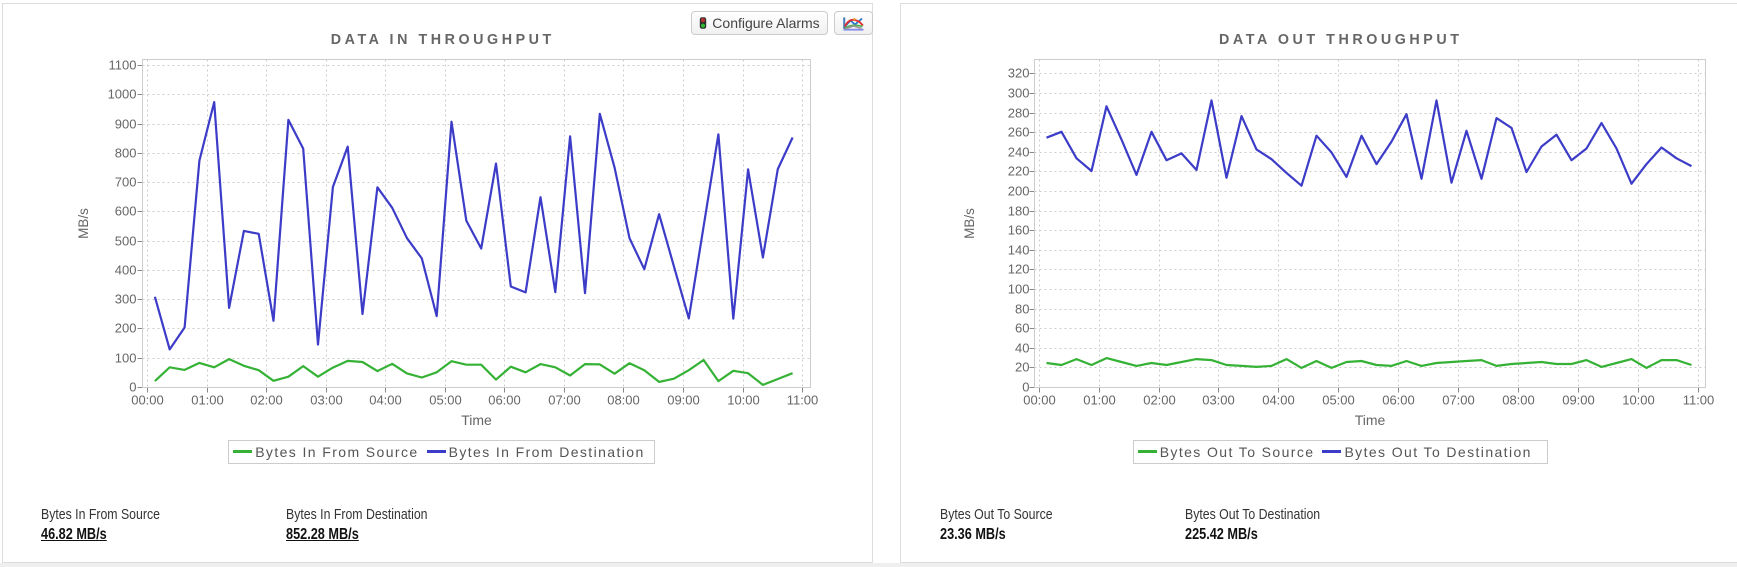  What do you see at coordinates (443, 40) in the screenshot?
I see `svg-text: DATA IN THROUGHPUT` at bounding box center [443, 40].